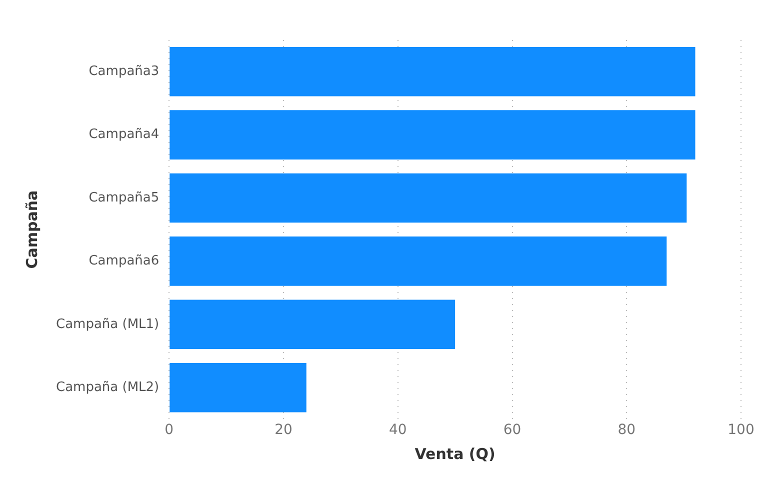 This screenshot has height=478, width=771. Describe the element at coordinates (124, 261) in the screenshot. I see `y-tick-label: Campaña6` at that location.